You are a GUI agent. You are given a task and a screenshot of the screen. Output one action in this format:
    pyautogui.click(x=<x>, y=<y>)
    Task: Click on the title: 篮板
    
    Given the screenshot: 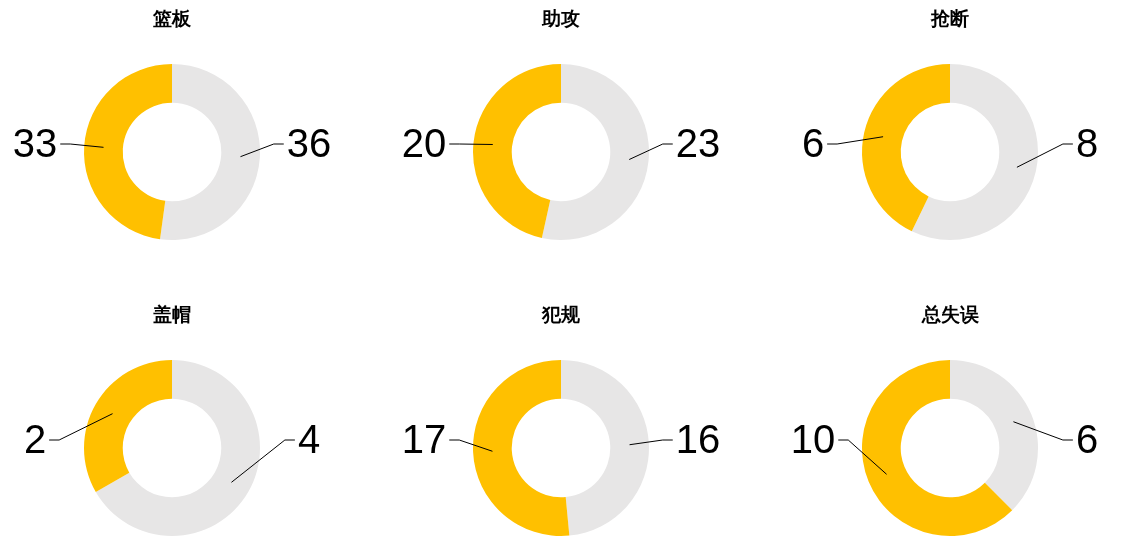 What is the action you would take?
    pyautogui.click(x=172, y=18)
    